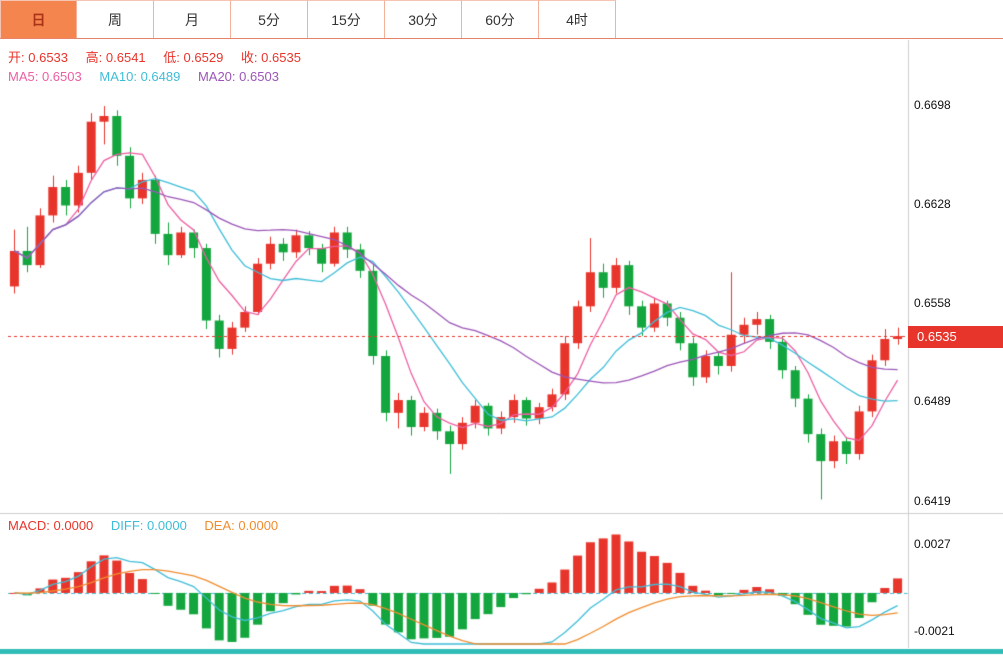  What do you see at coordinates (219, 525) in the screenshot?
I see `dea-label: DEA:` at bounding box center [219, 525].